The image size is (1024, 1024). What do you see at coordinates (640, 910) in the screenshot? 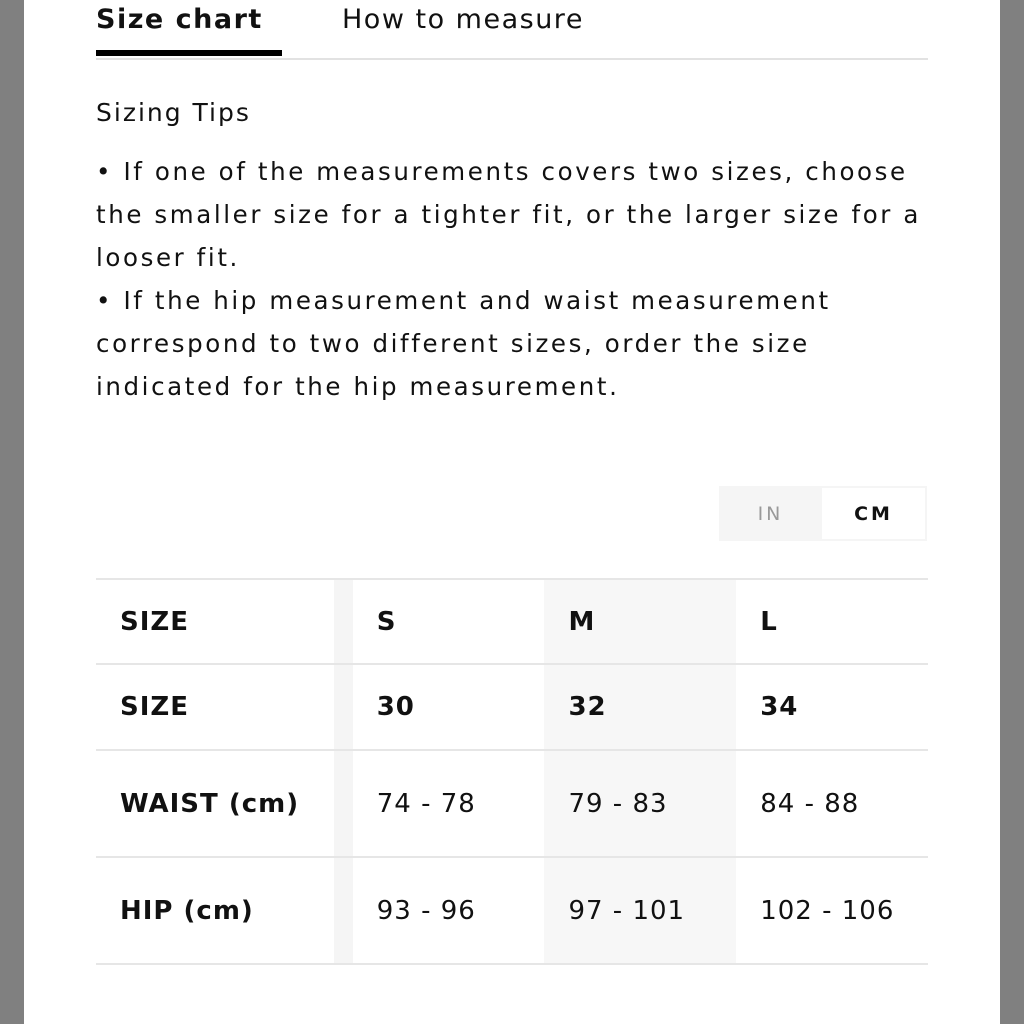
I see `cell: 97 - 101` at bounding box center [640, 910].